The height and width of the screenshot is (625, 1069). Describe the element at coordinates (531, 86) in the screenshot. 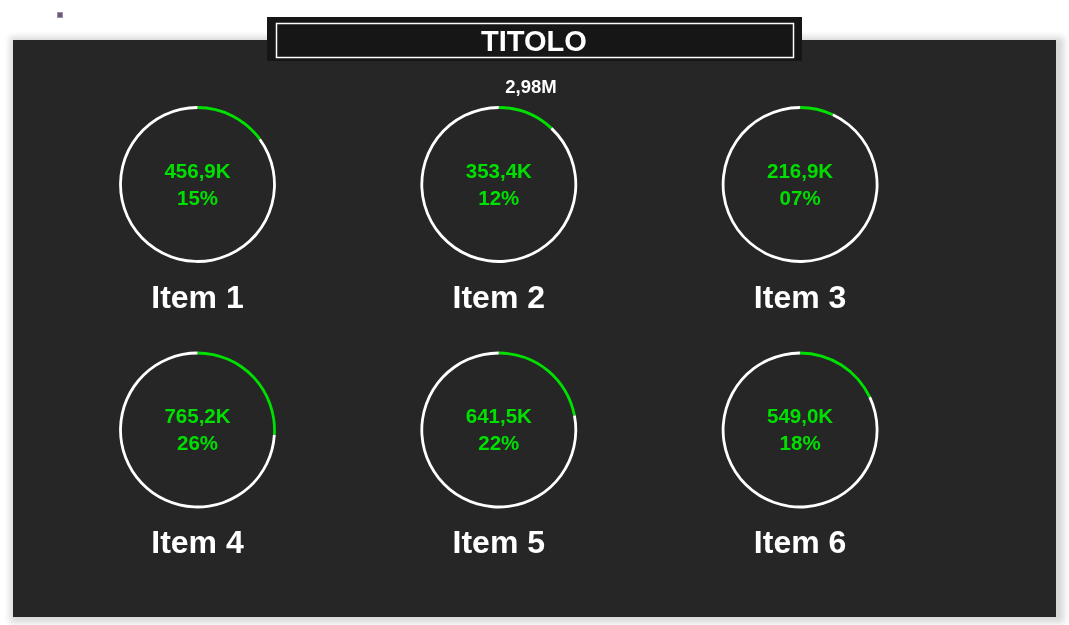

I see `text: 2,98M` at that location.